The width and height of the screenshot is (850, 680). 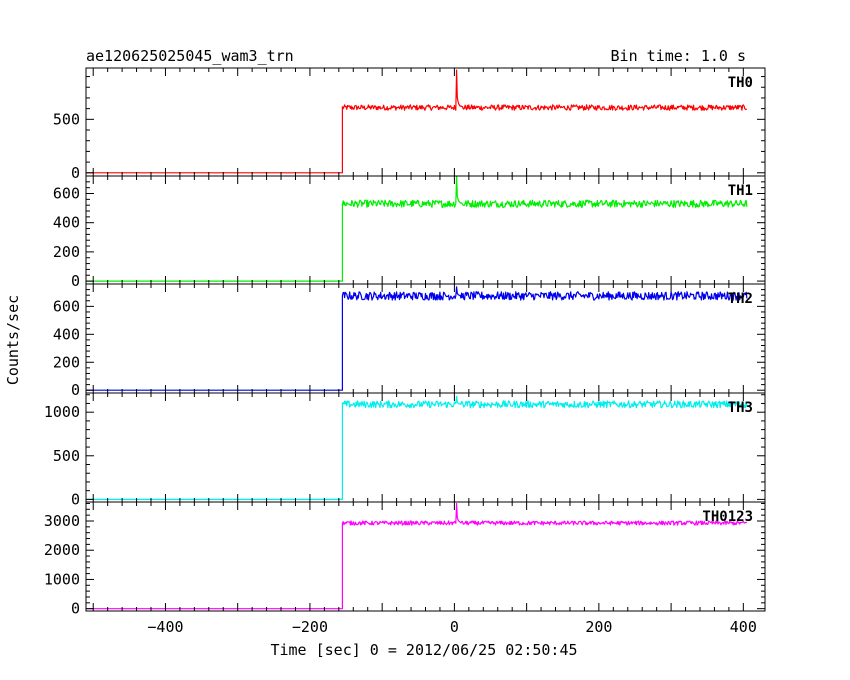 I want to click on panel-frame-th1, so click(x=425, y=230).